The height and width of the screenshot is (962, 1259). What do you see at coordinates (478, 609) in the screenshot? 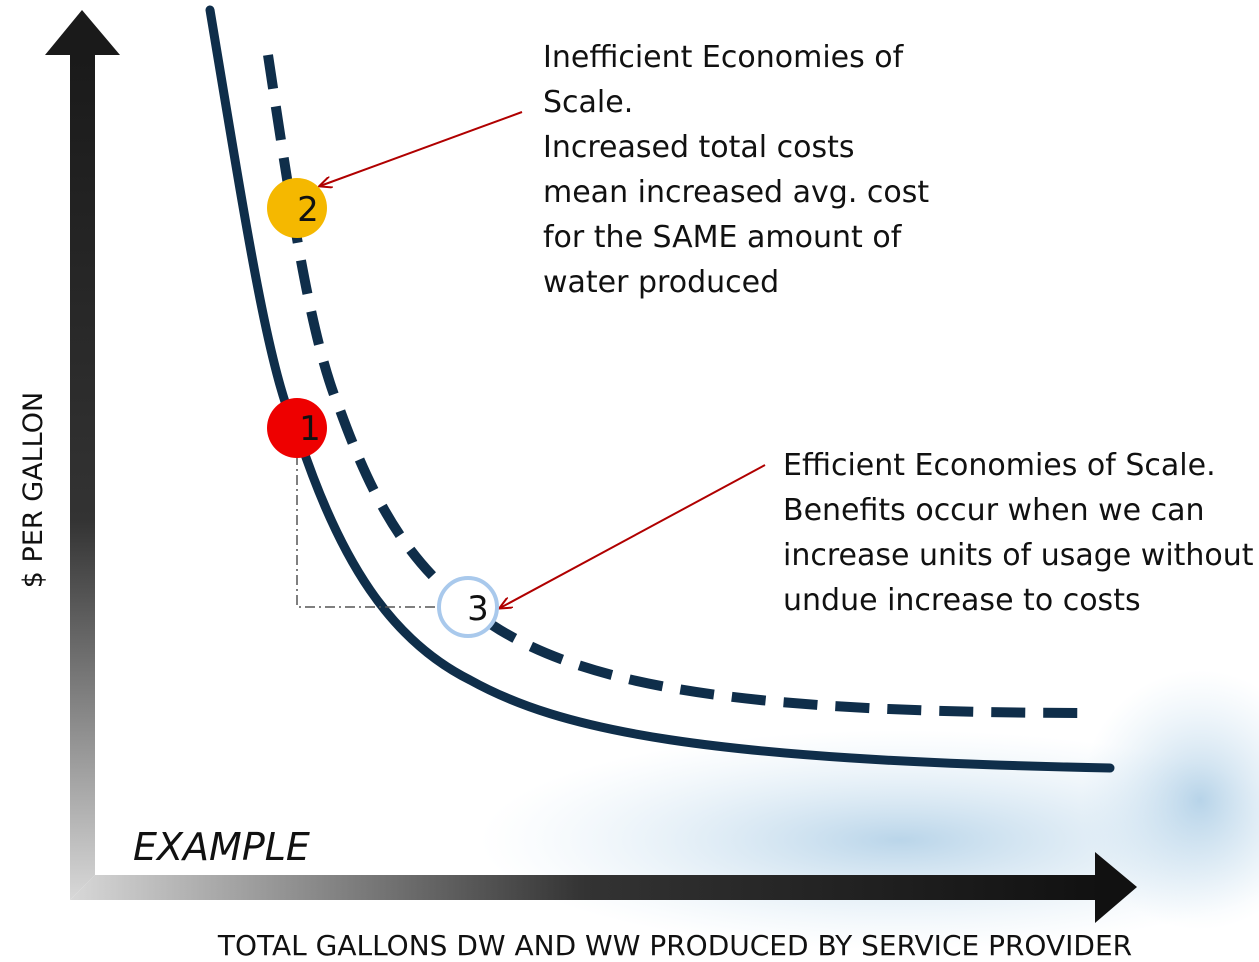
I see `point-label: 3` at bounding box center [478, 609].